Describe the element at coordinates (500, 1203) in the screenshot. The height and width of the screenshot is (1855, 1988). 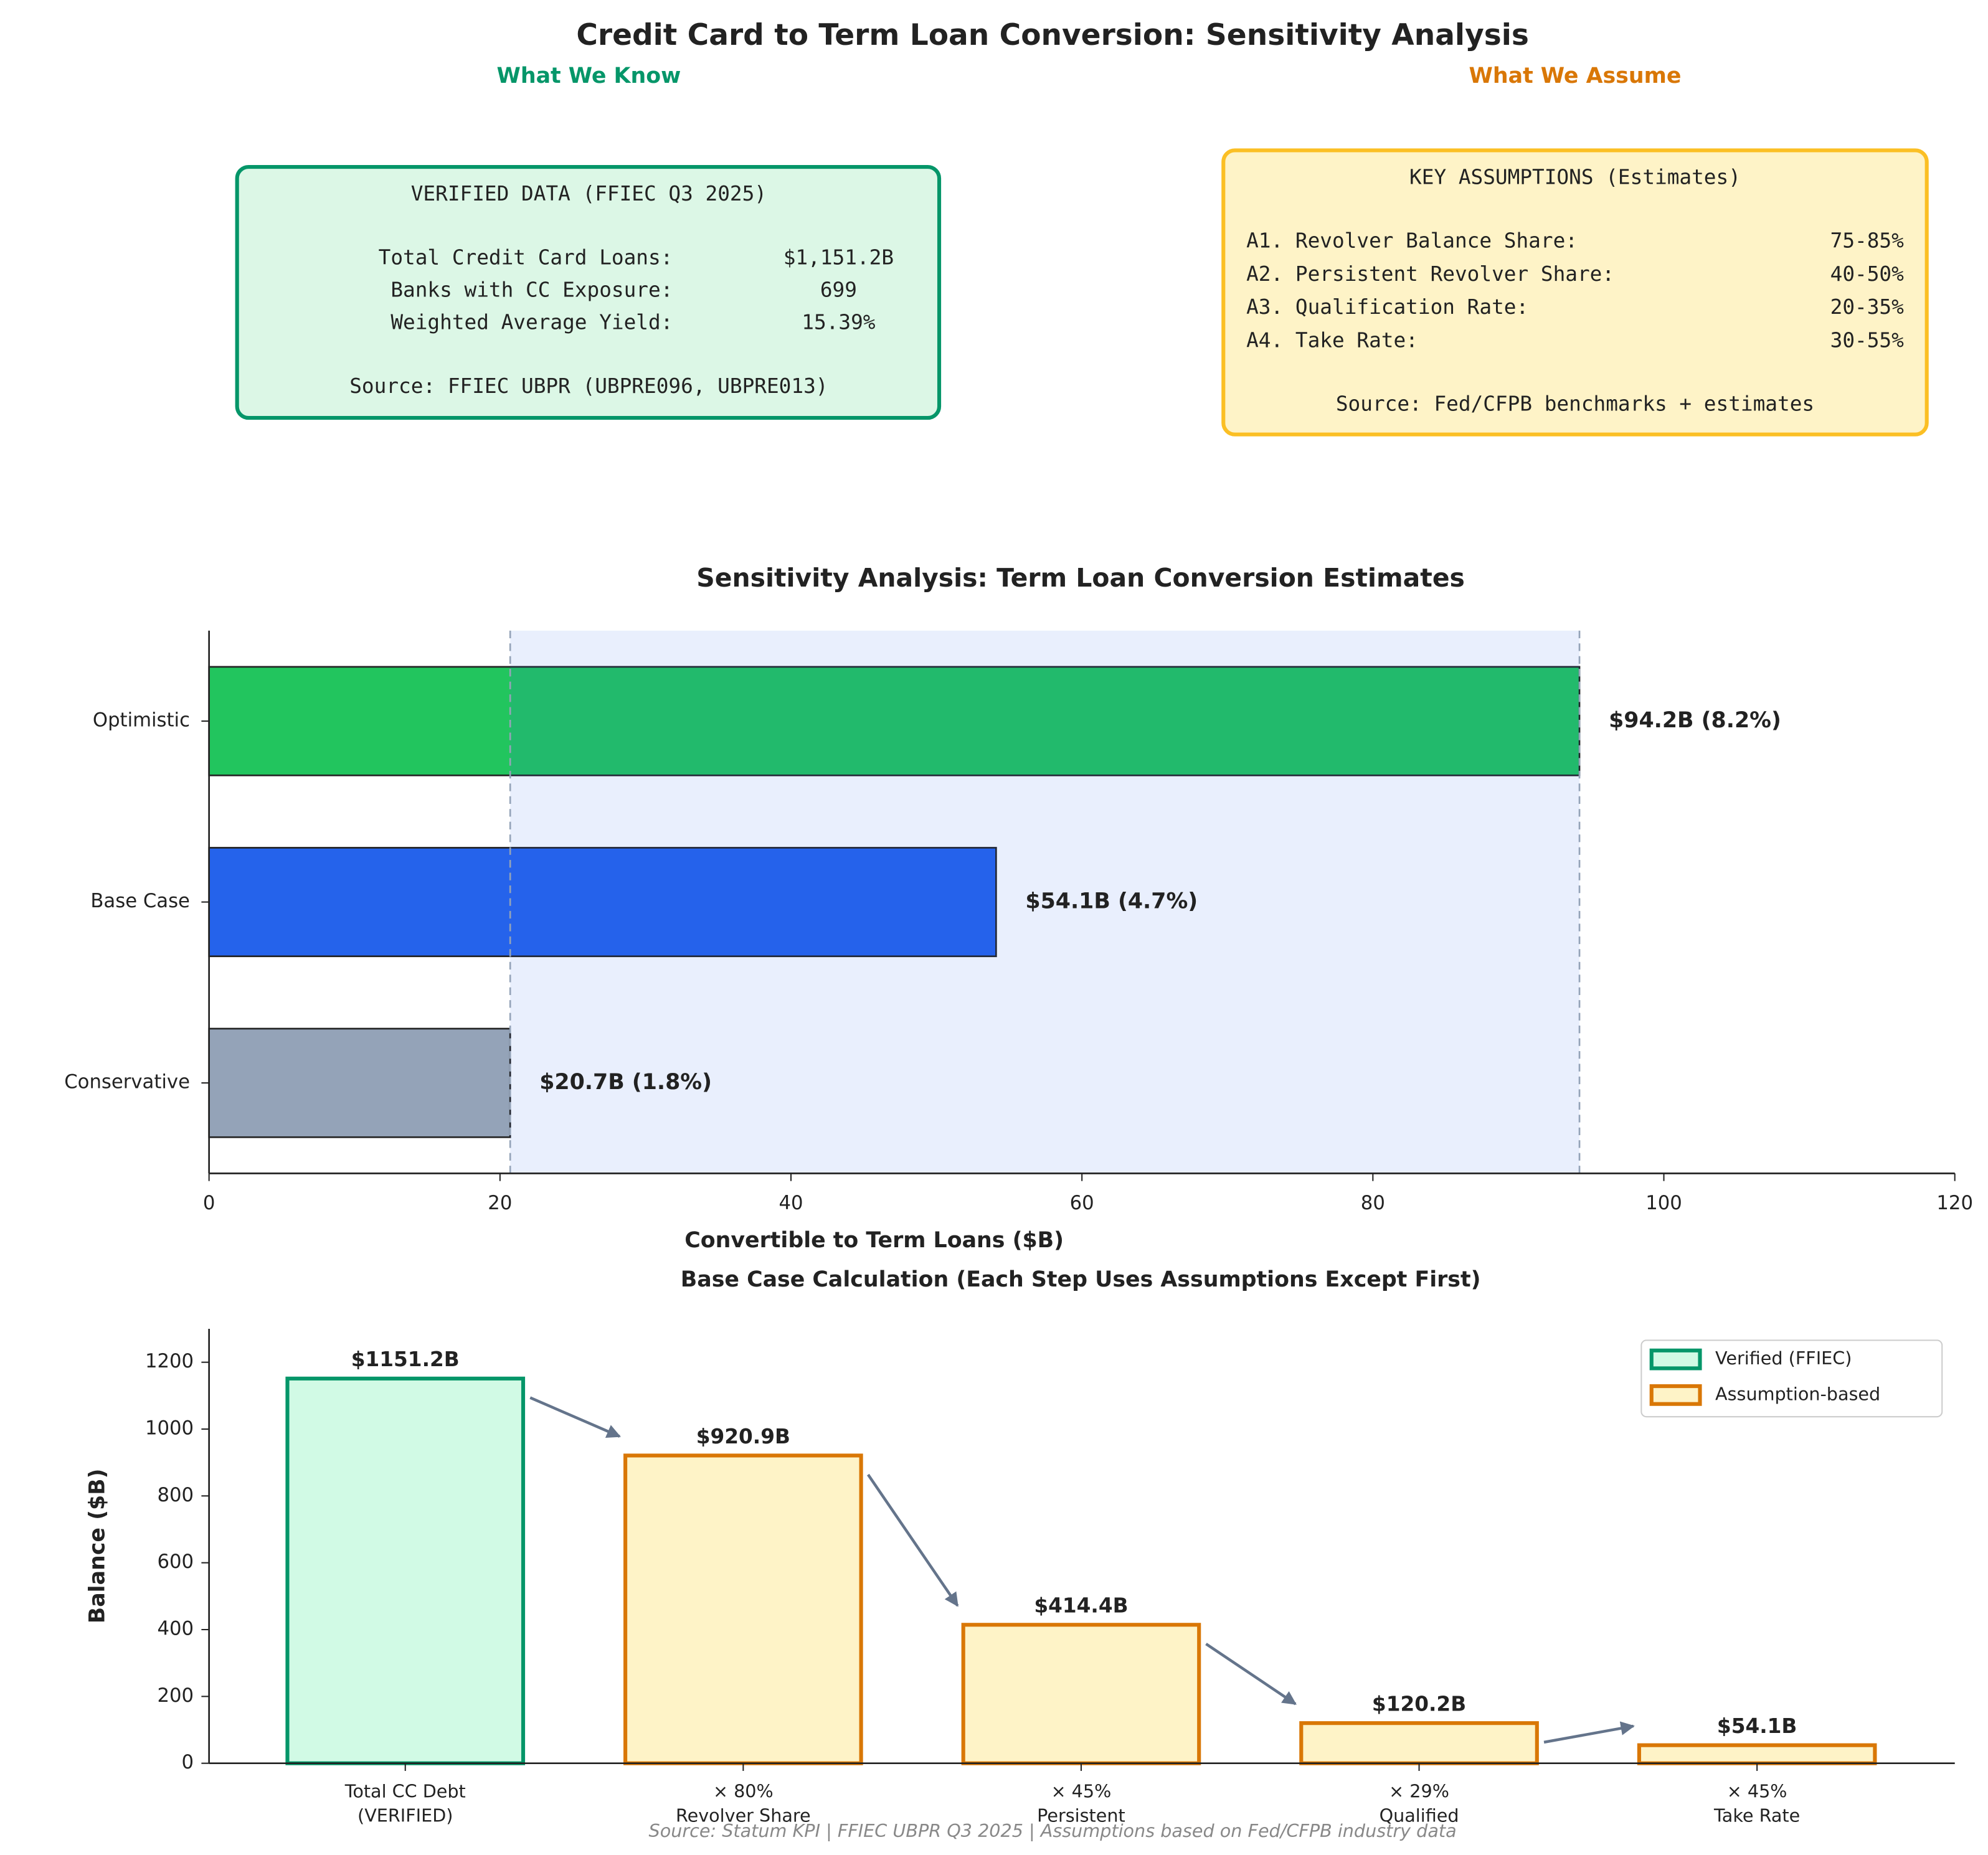
I see `x-tick-label: 20` at that location.